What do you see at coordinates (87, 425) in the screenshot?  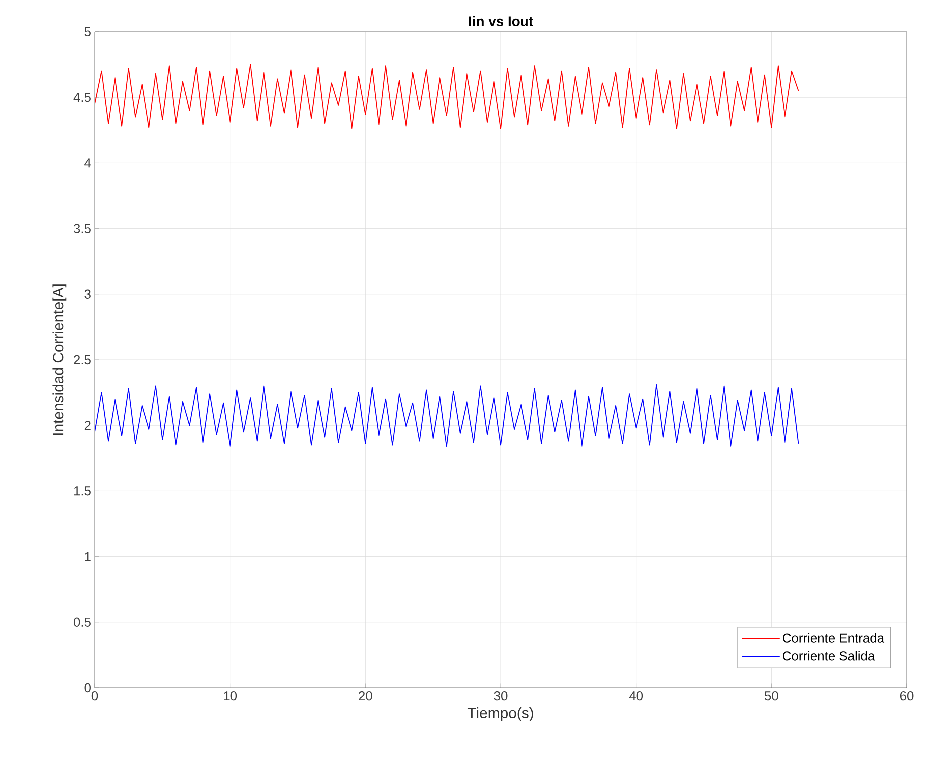 I see `y-tick-label: 2` at bounding box center [87, 425].